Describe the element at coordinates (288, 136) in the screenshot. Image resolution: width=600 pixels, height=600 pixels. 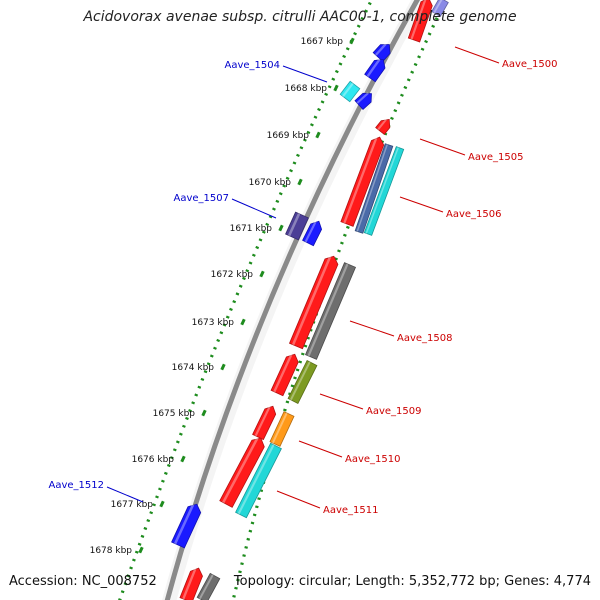
I see `tick-label: 1669 kbp` at that location.